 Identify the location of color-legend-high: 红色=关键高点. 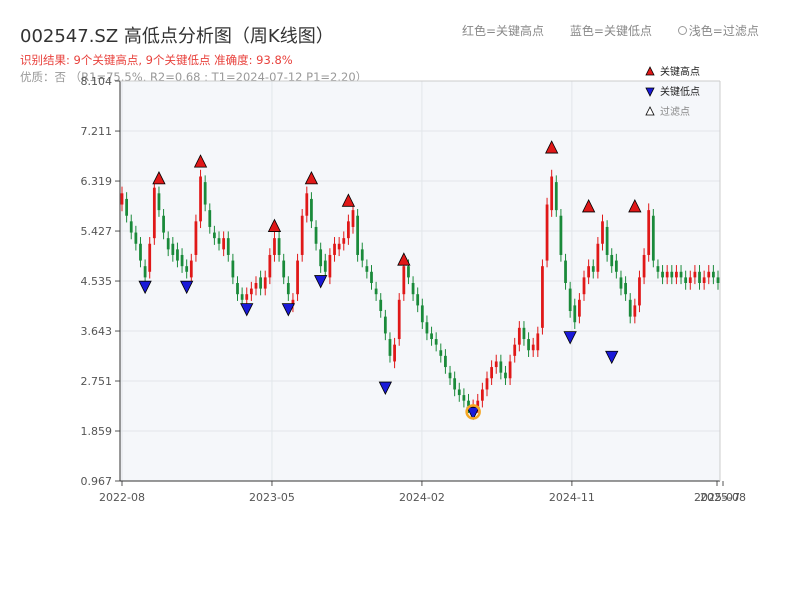
(503, 31).